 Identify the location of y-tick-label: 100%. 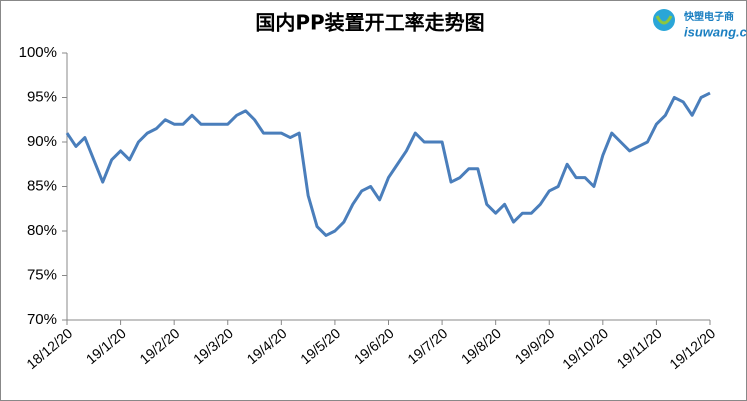
(38, 52).